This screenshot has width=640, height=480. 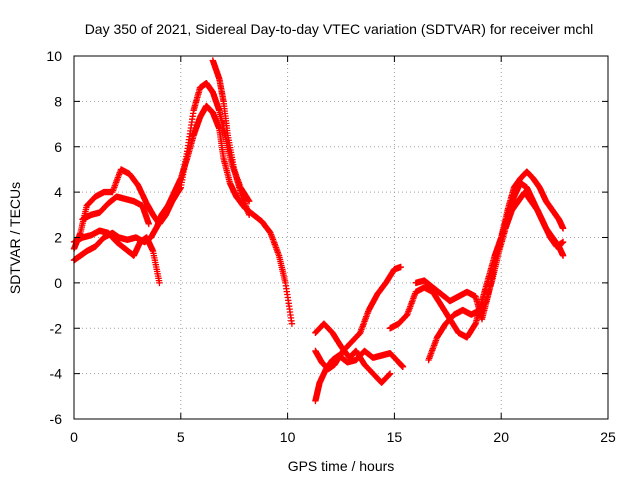 What do you see at coordinates (56, 374) in the screenshot?
I see `y-tick-label: -4` at bounding box center [56, 374].